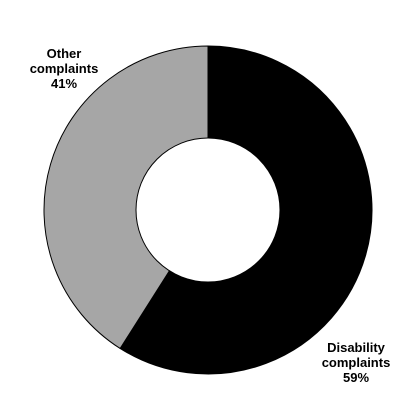 The image size is (416, 418). What do you see at coordinates (356, 377) in the screenshot?
I see `slice-label-line: 59%` at bounding box center [356, 377].